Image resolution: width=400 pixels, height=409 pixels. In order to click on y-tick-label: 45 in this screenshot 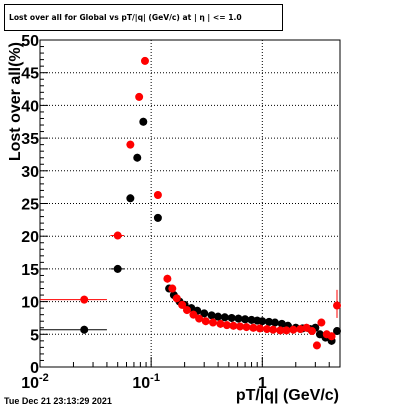, I will do `click(30, 74)`.